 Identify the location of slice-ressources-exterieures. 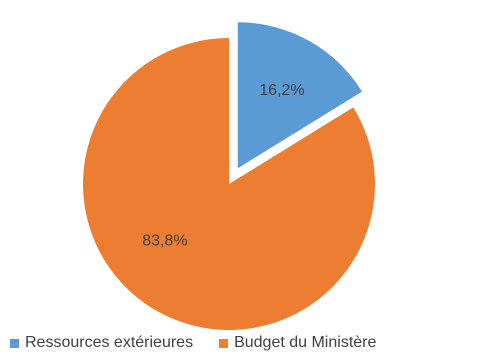
(300, 95).